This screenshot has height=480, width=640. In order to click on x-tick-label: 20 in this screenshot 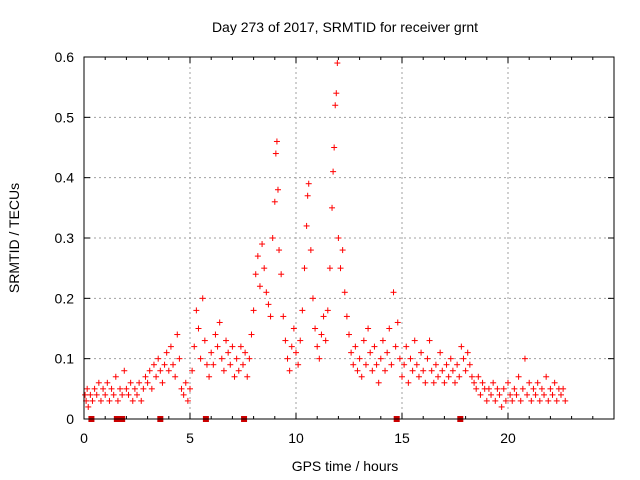, I will do `click(508, 438)`.